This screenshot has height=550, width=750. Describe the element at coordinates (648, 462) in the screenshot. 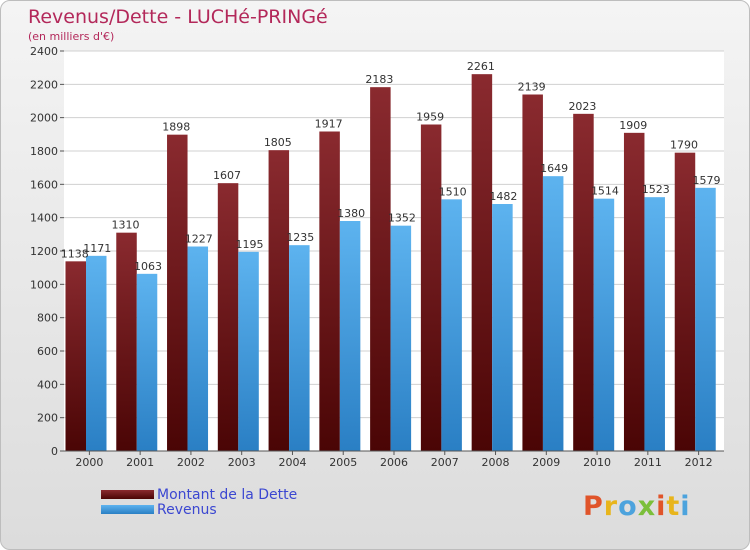

I see `x-tick-label-2011: 2011` at that location.